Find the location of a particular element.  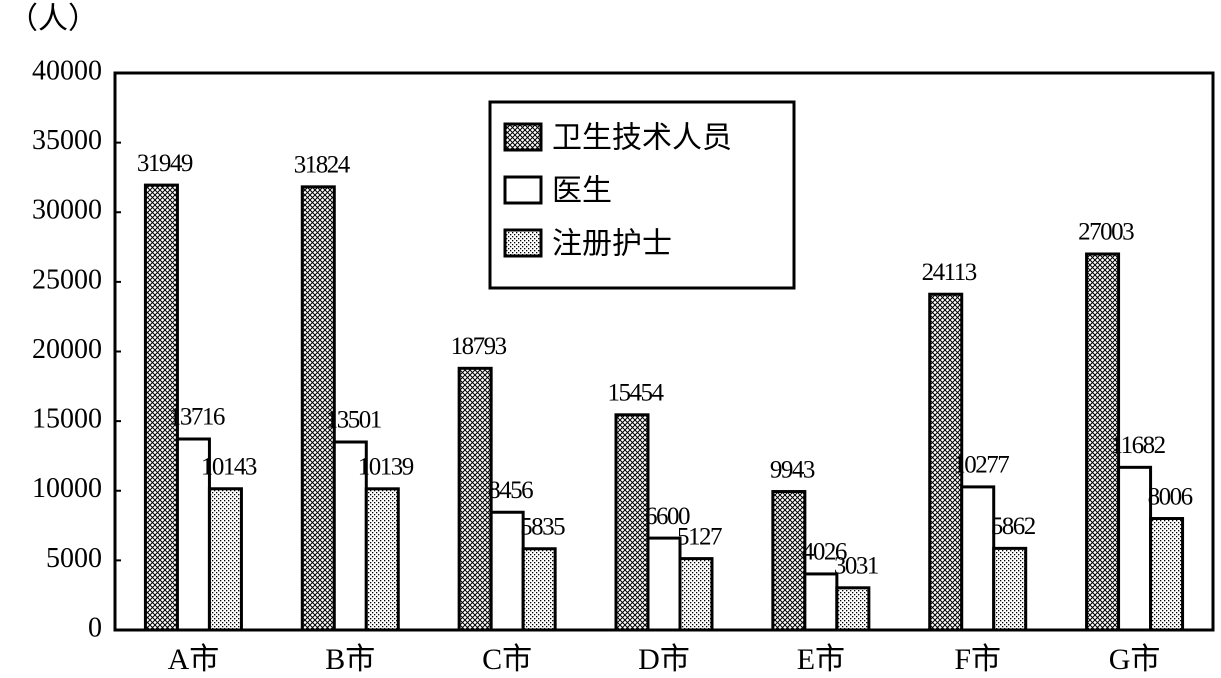

value-label: 8456 is located at coordinates (510, 490).